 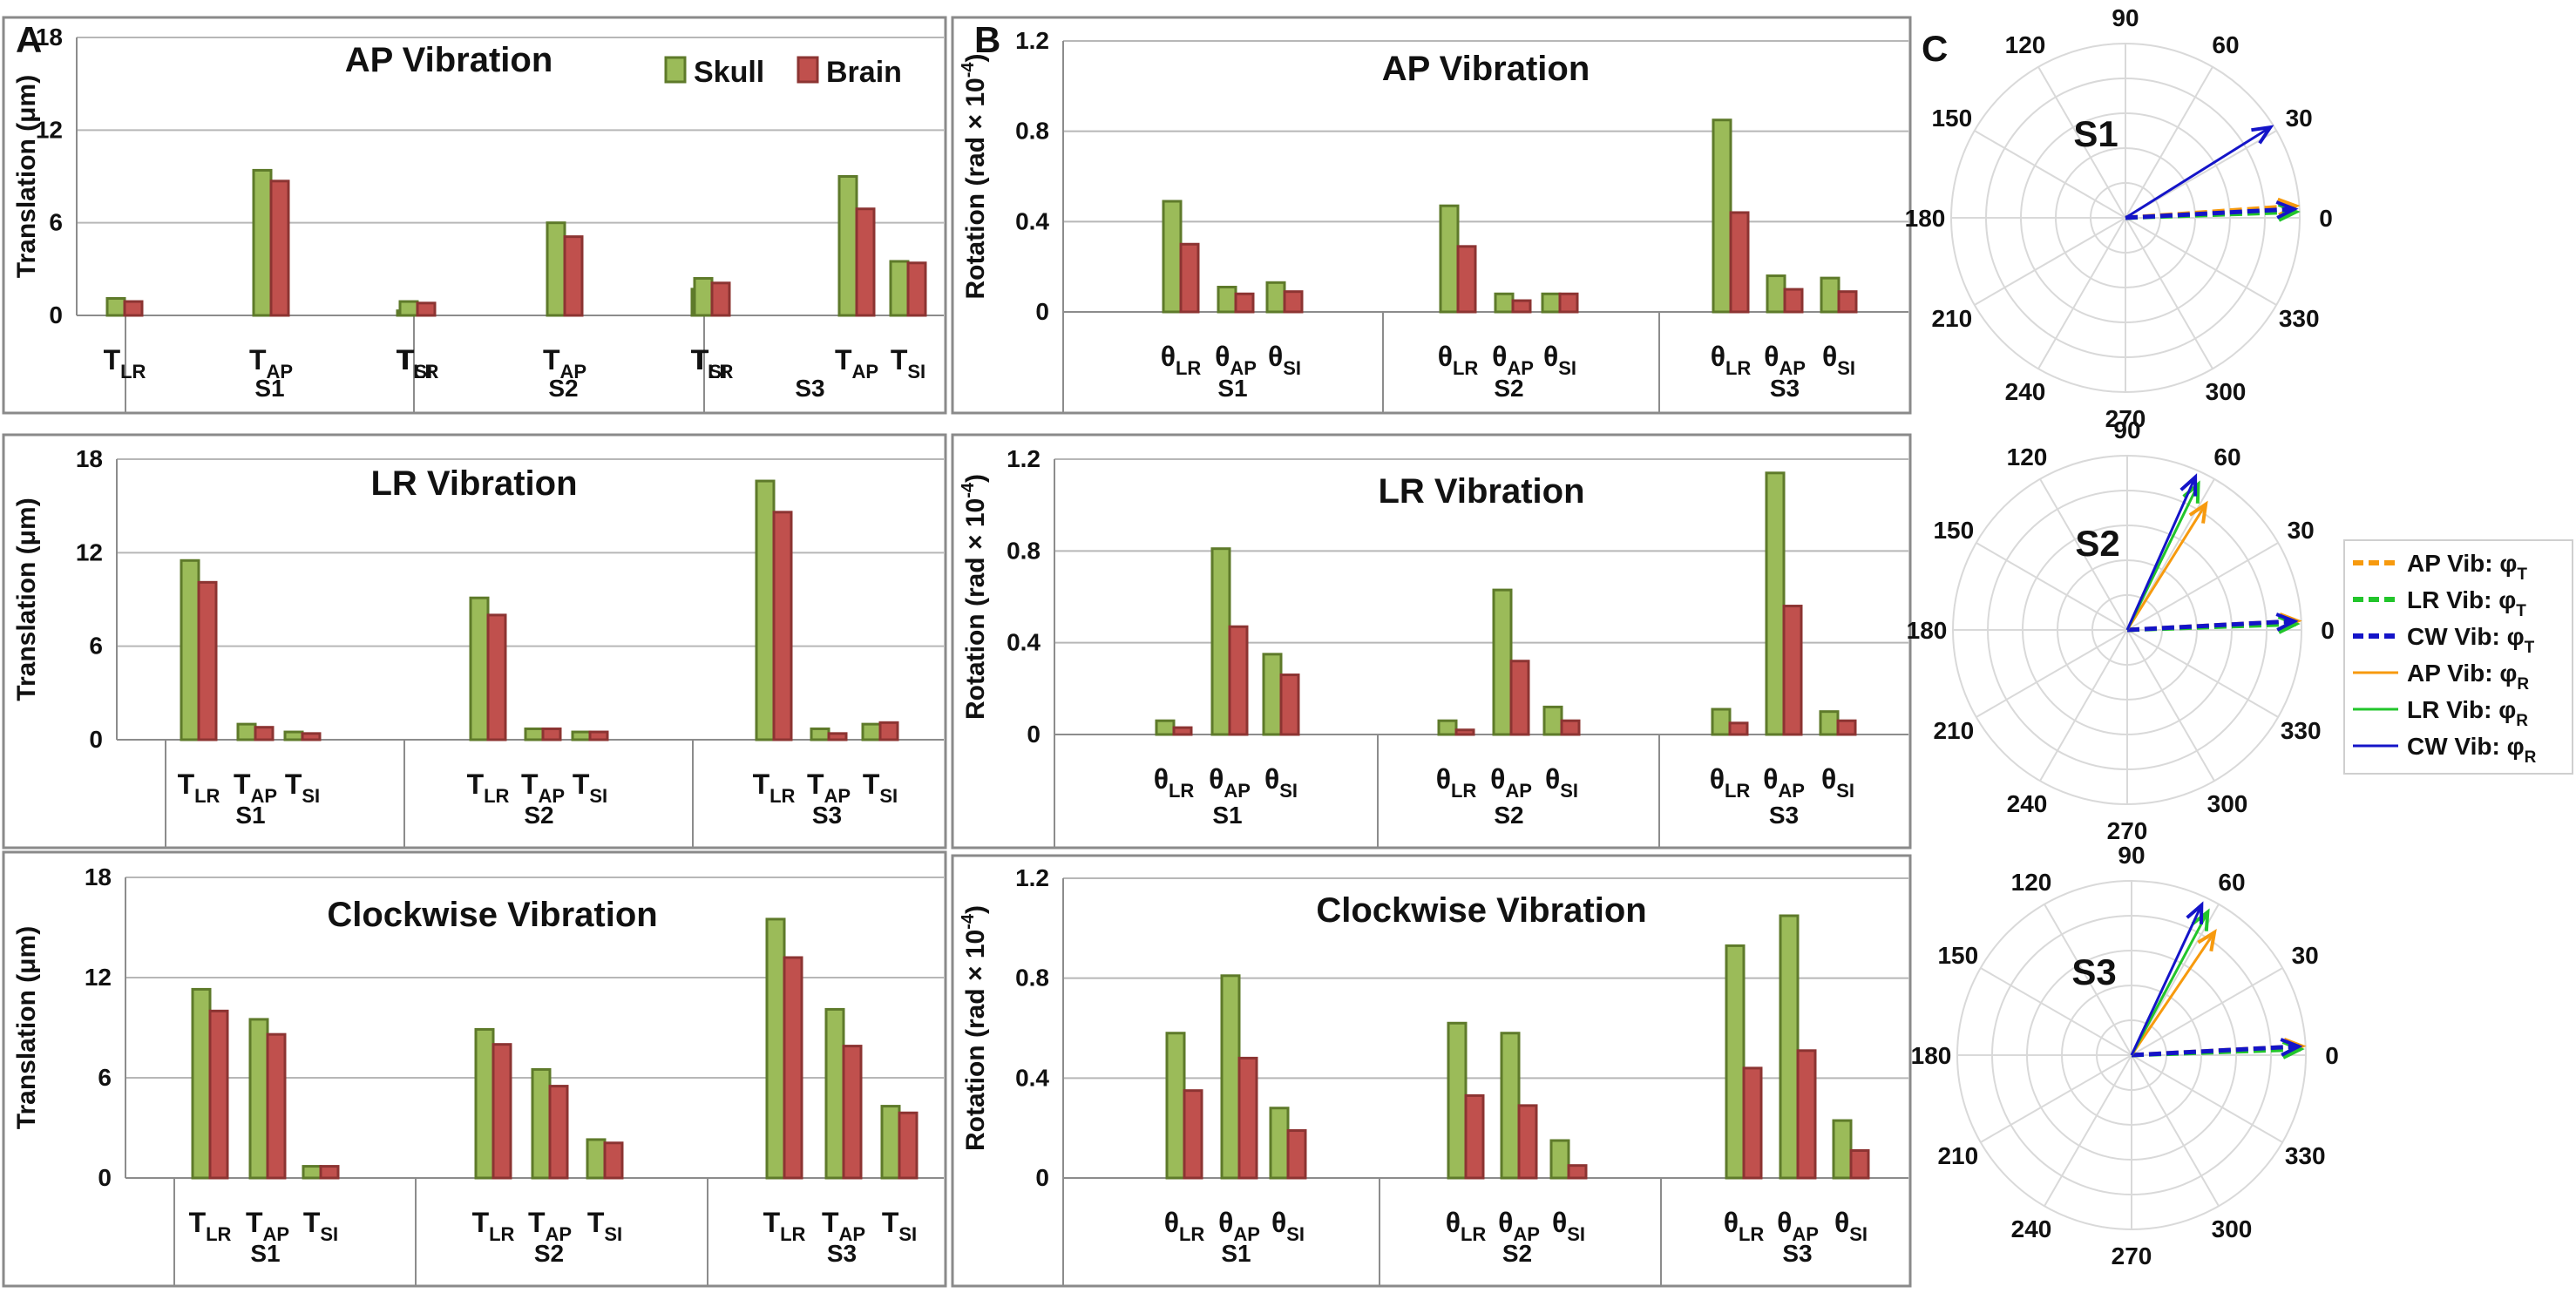 What do you see at coordinates (827, 815) in the screenshot?
I see `group-label: S3` at bounding box center [827, 815].